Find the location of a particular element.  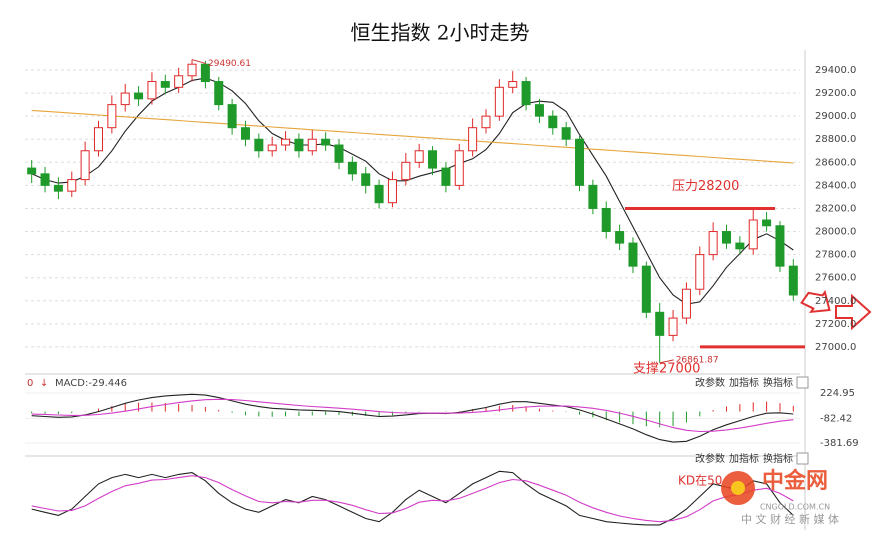

watermark-slogan: 中 文 财 经 新 媒 体 is located at coordinates (790, 519).